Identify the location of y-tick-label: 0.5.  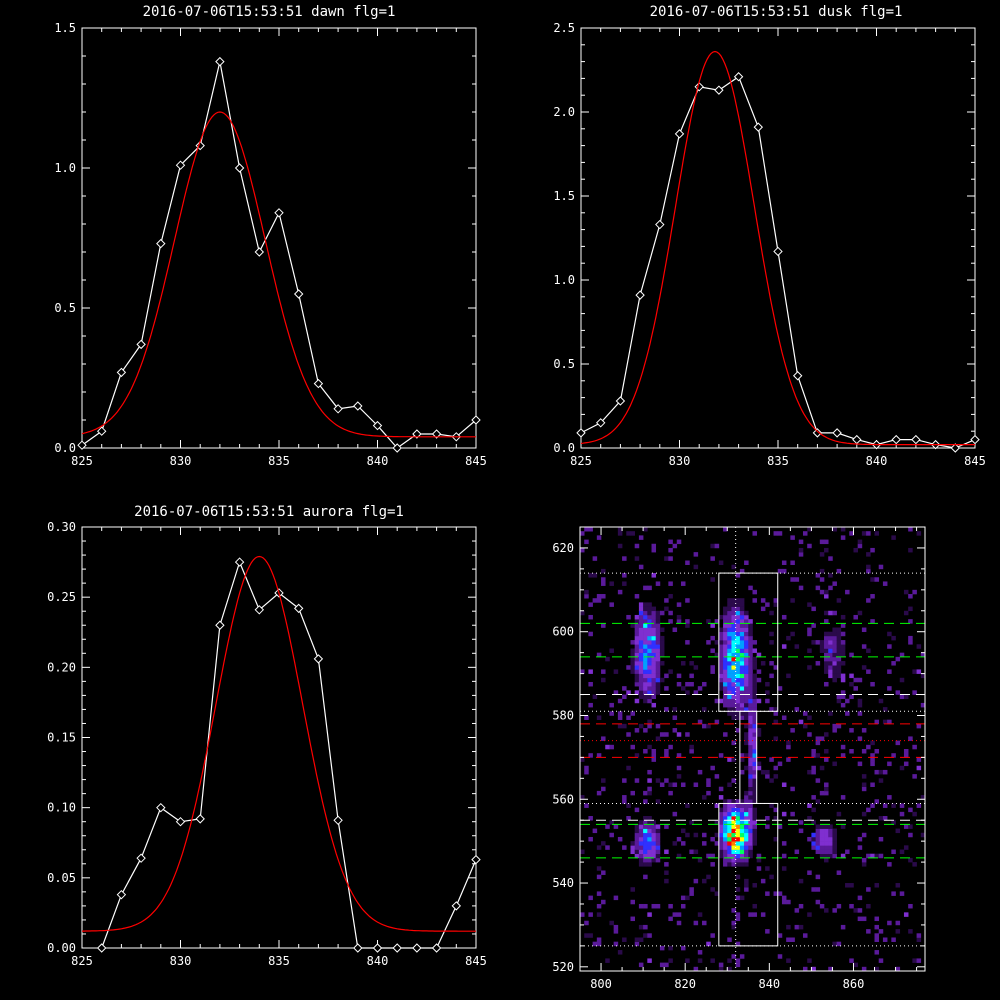
(65, 308).